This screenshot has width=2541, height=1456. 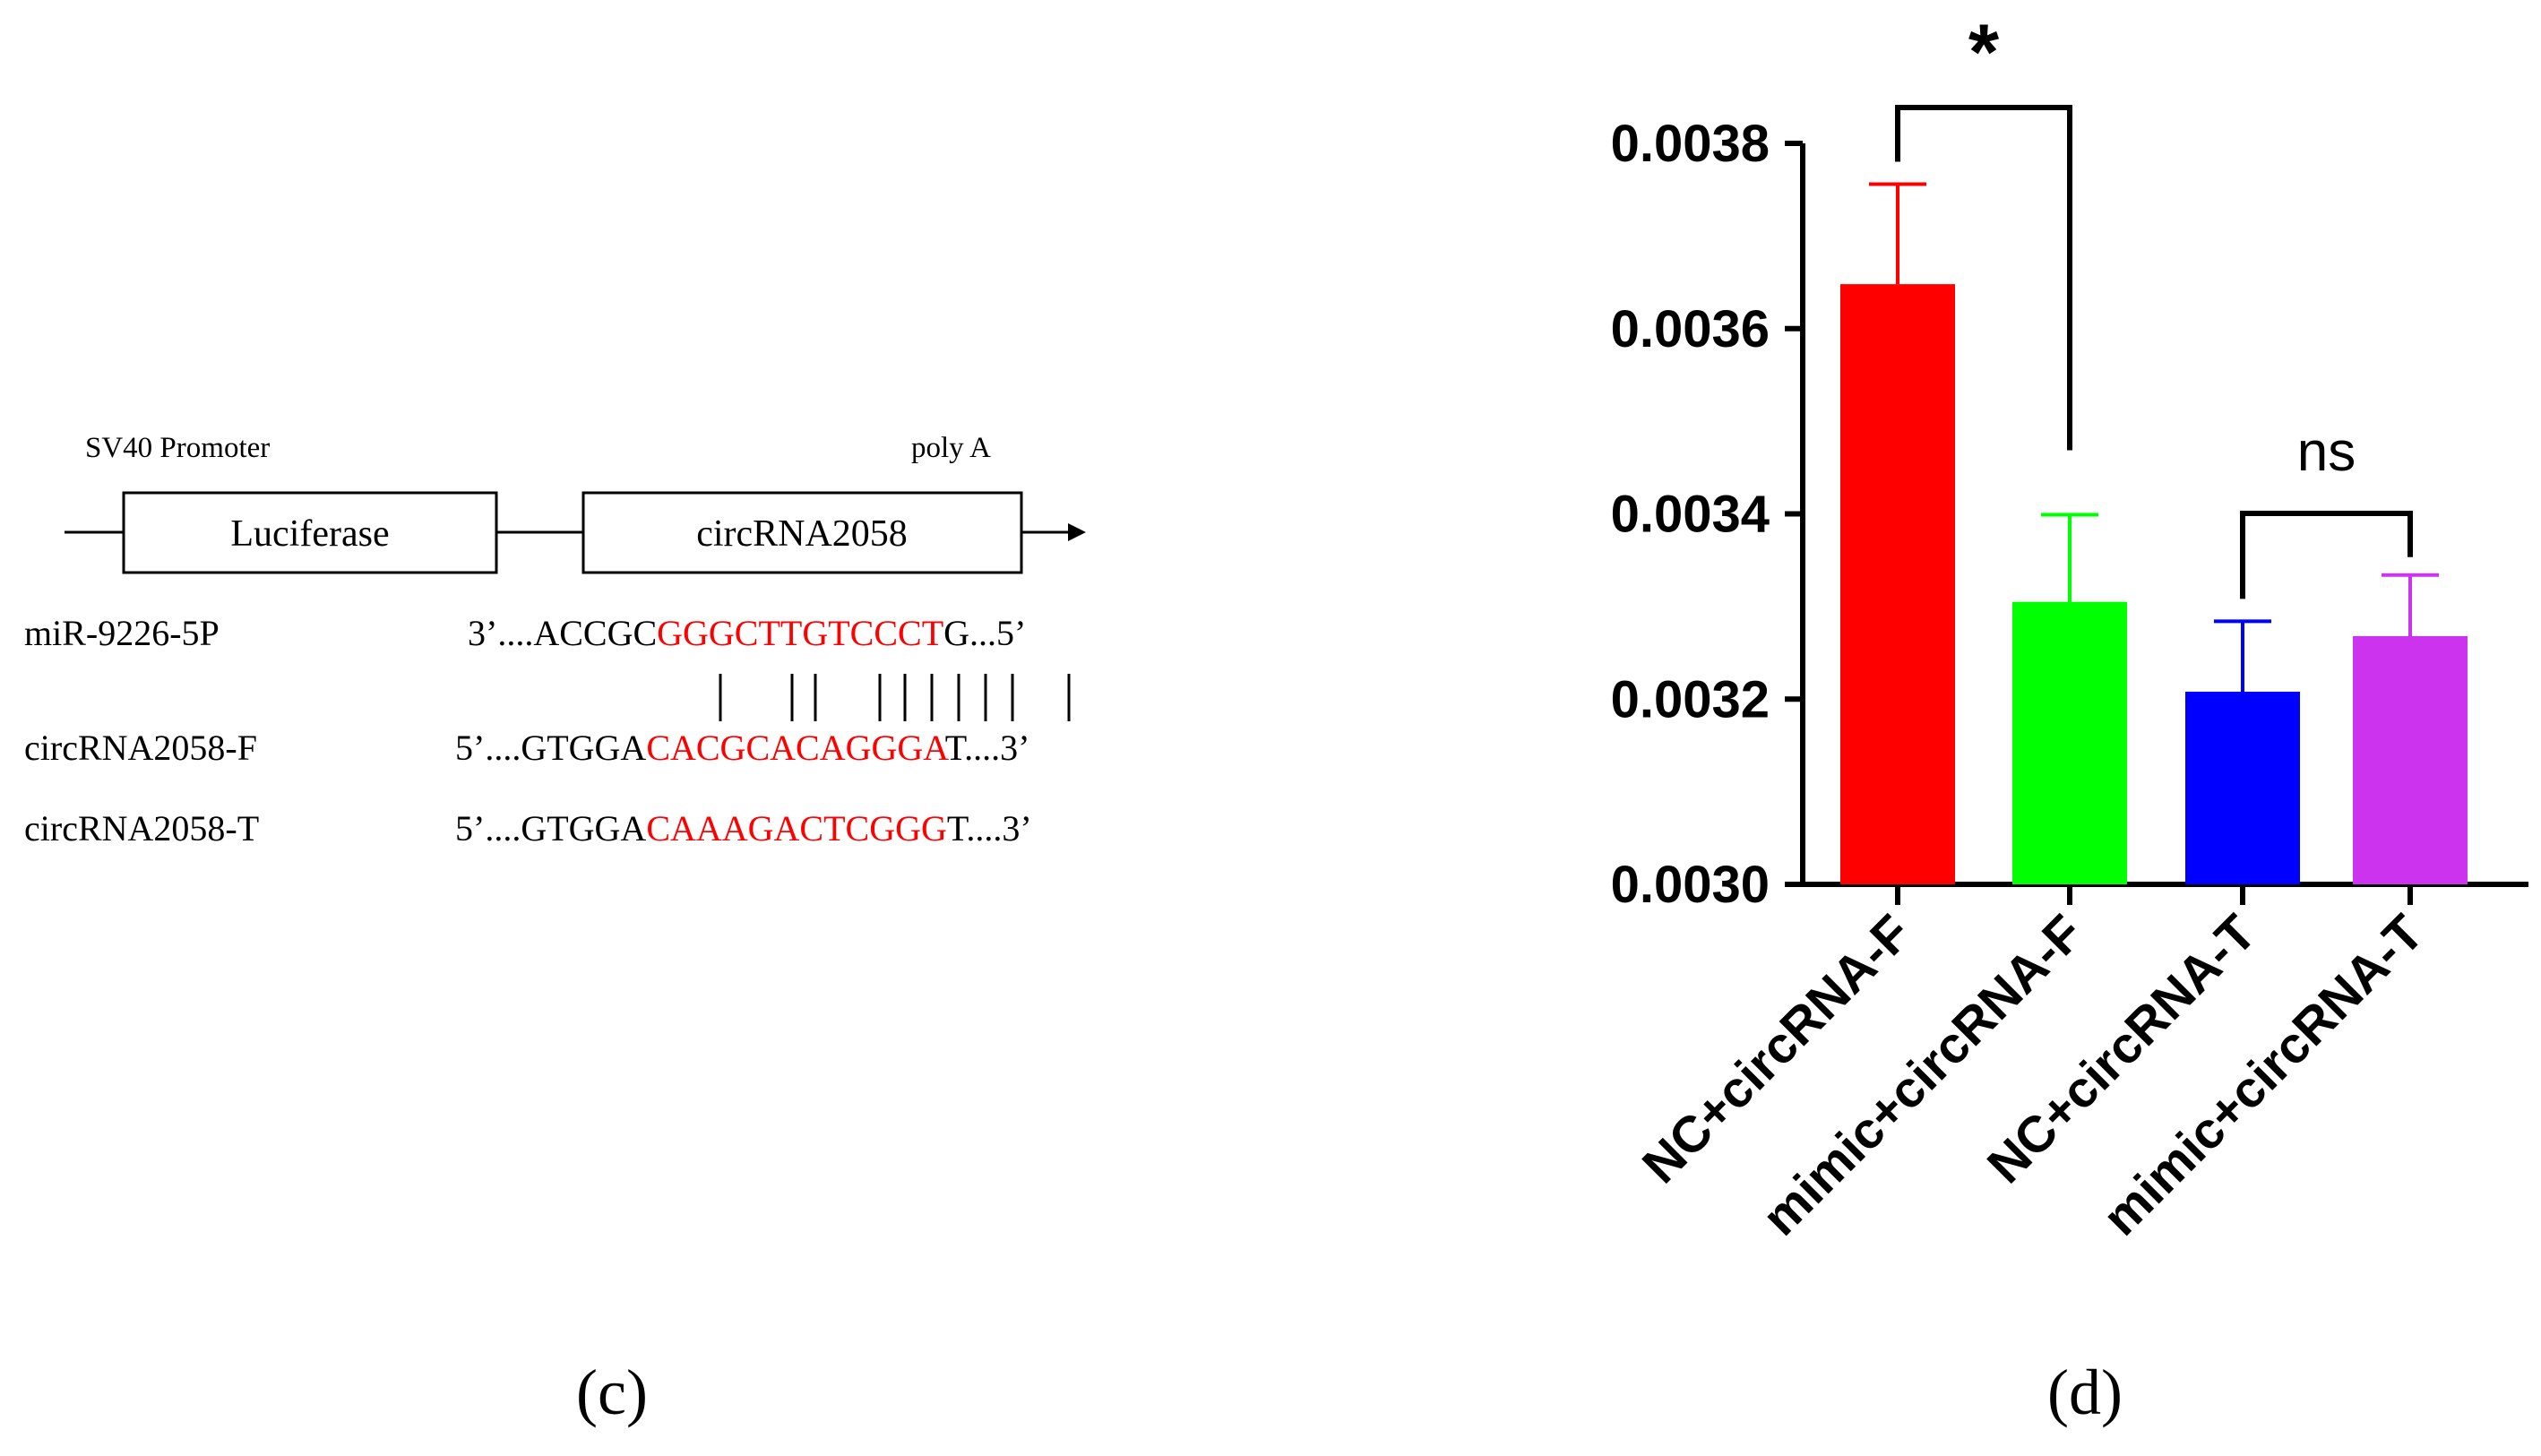 What do you see at coordinates (2085, 1392) in the screenshot?
I see `panel-d-caption: (d)` at bounding box center [2085, 1392].